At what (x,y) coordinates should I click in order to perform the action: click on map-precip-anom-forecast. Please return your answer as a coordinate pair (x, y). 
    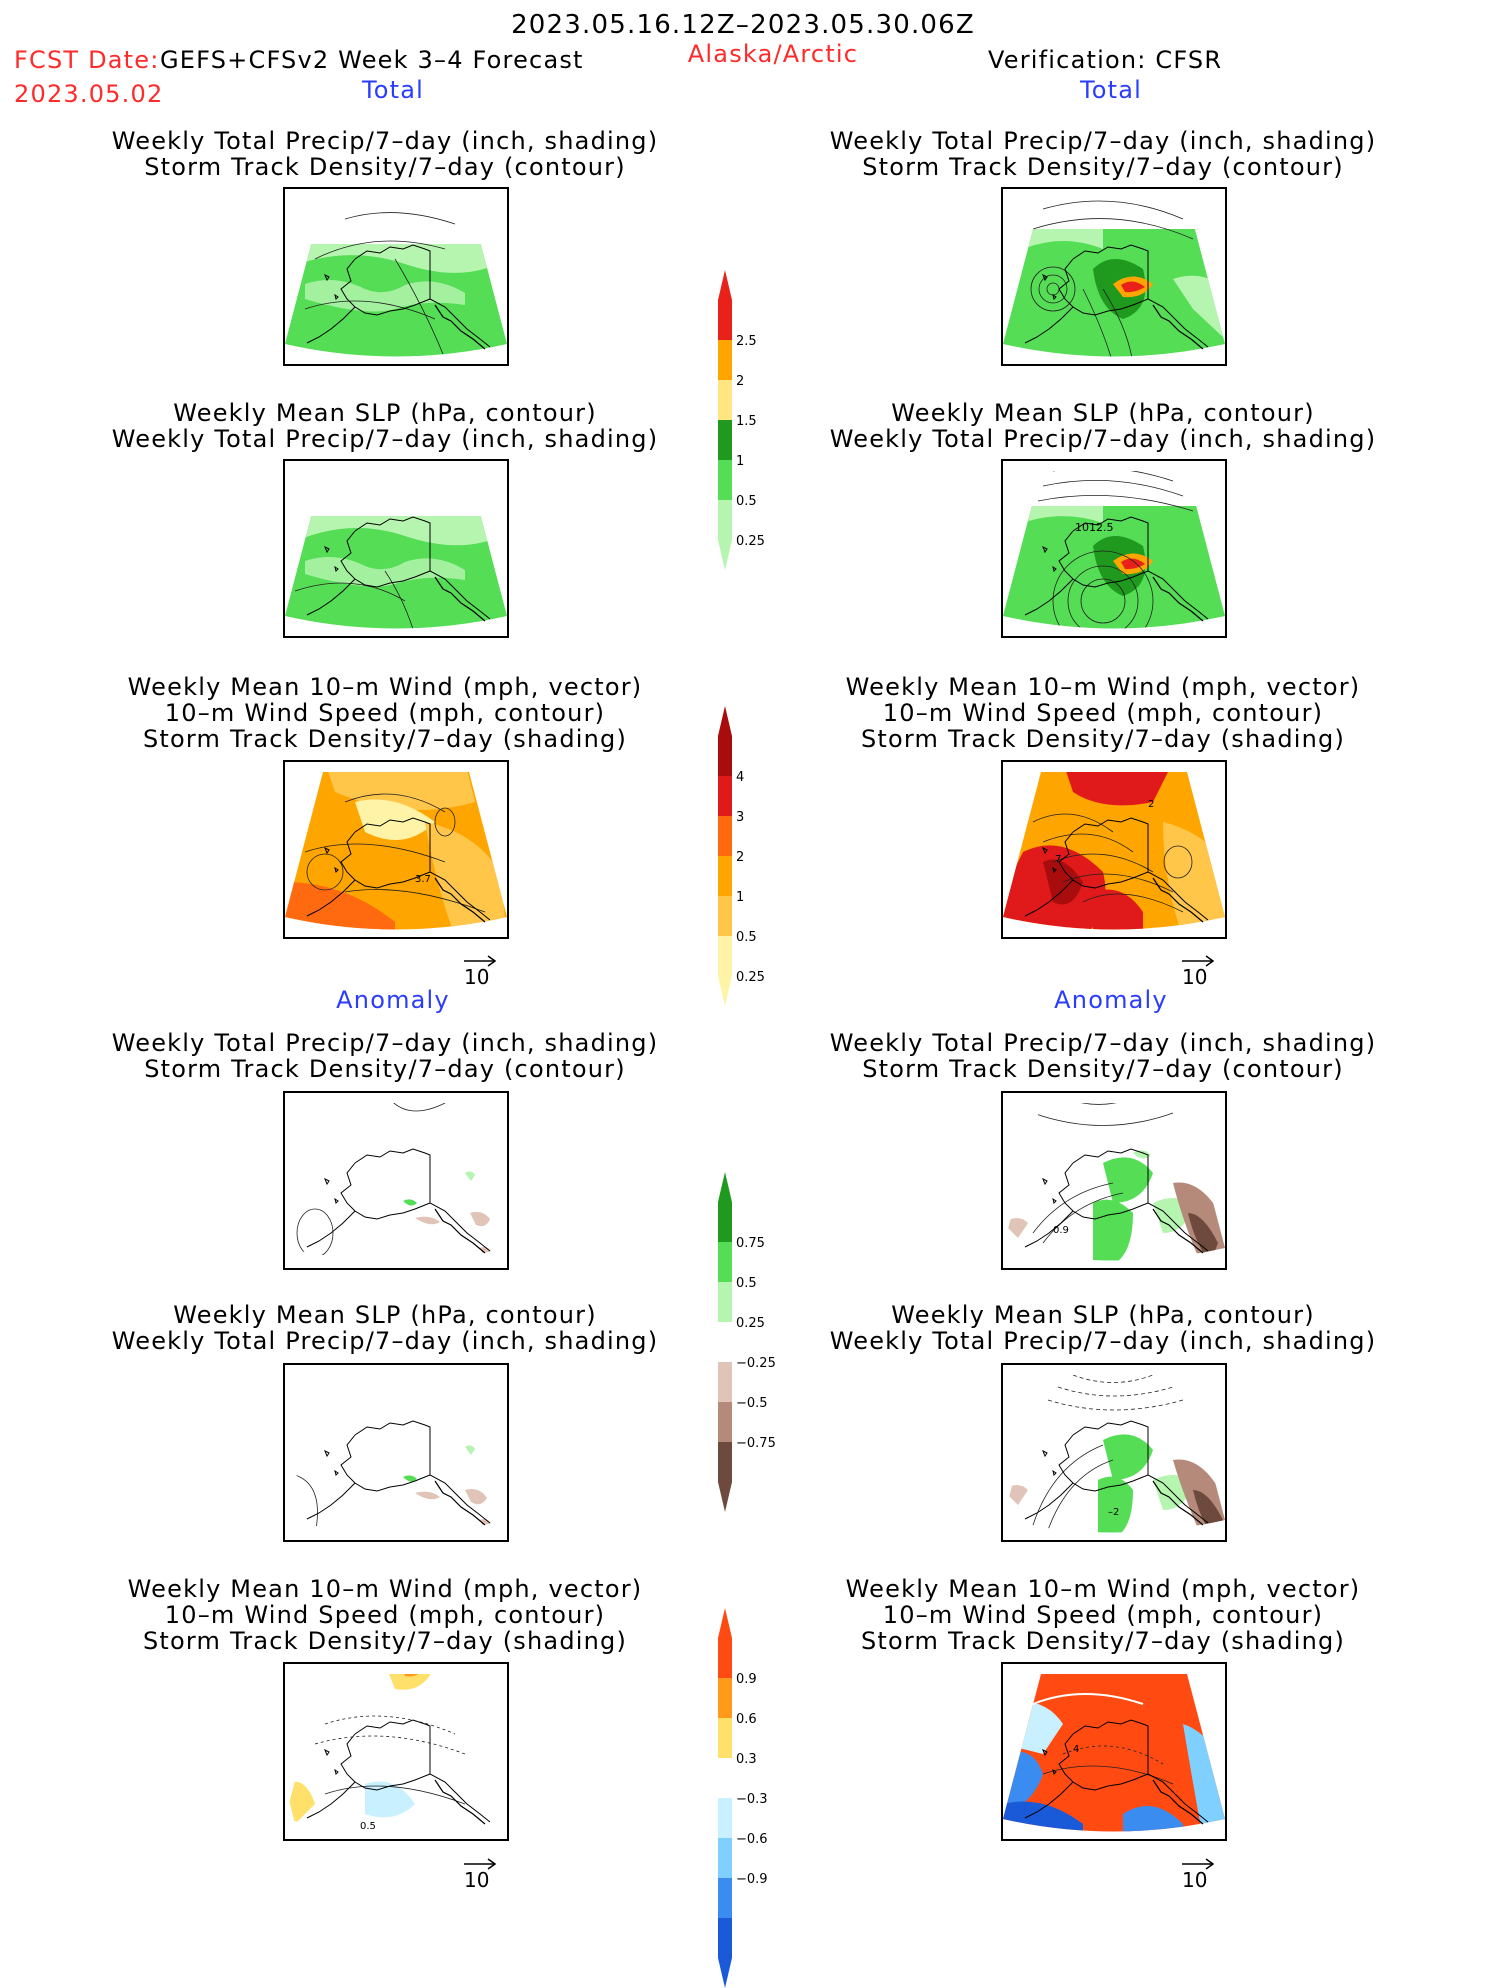
    Looking at the image, I should click on (396, 1180).